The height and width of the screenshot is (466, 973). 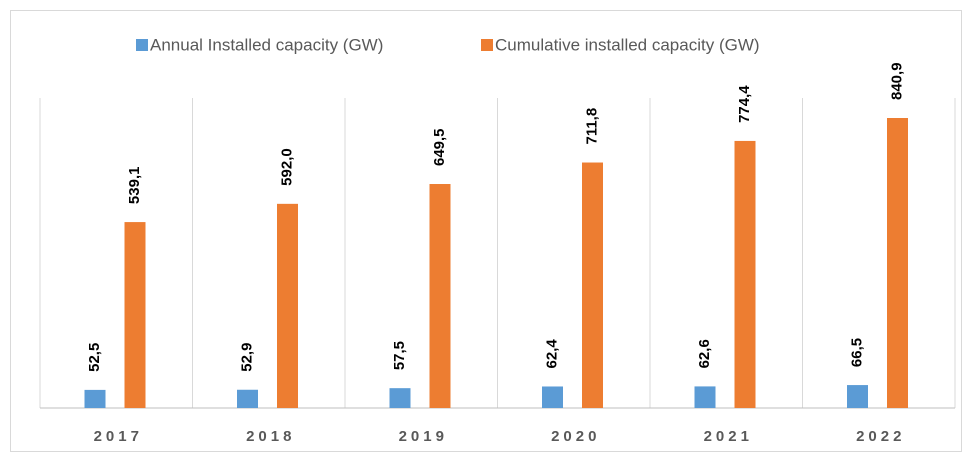 What do you see at coordinates (551, 354) in the screenshot?
I see `data-label: 62,4` at bounding box center [551, 354].